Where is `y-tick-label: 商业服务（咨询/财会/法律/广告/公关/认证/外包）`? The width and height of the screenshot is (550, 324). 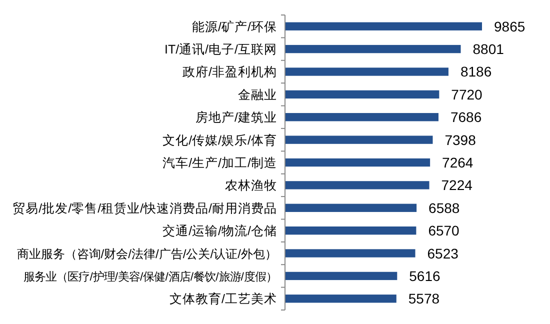 y-tick-label: 商业服务（咨询/财会/法律/广告/公关/认证/外包） is located at coordinates (146, 253).